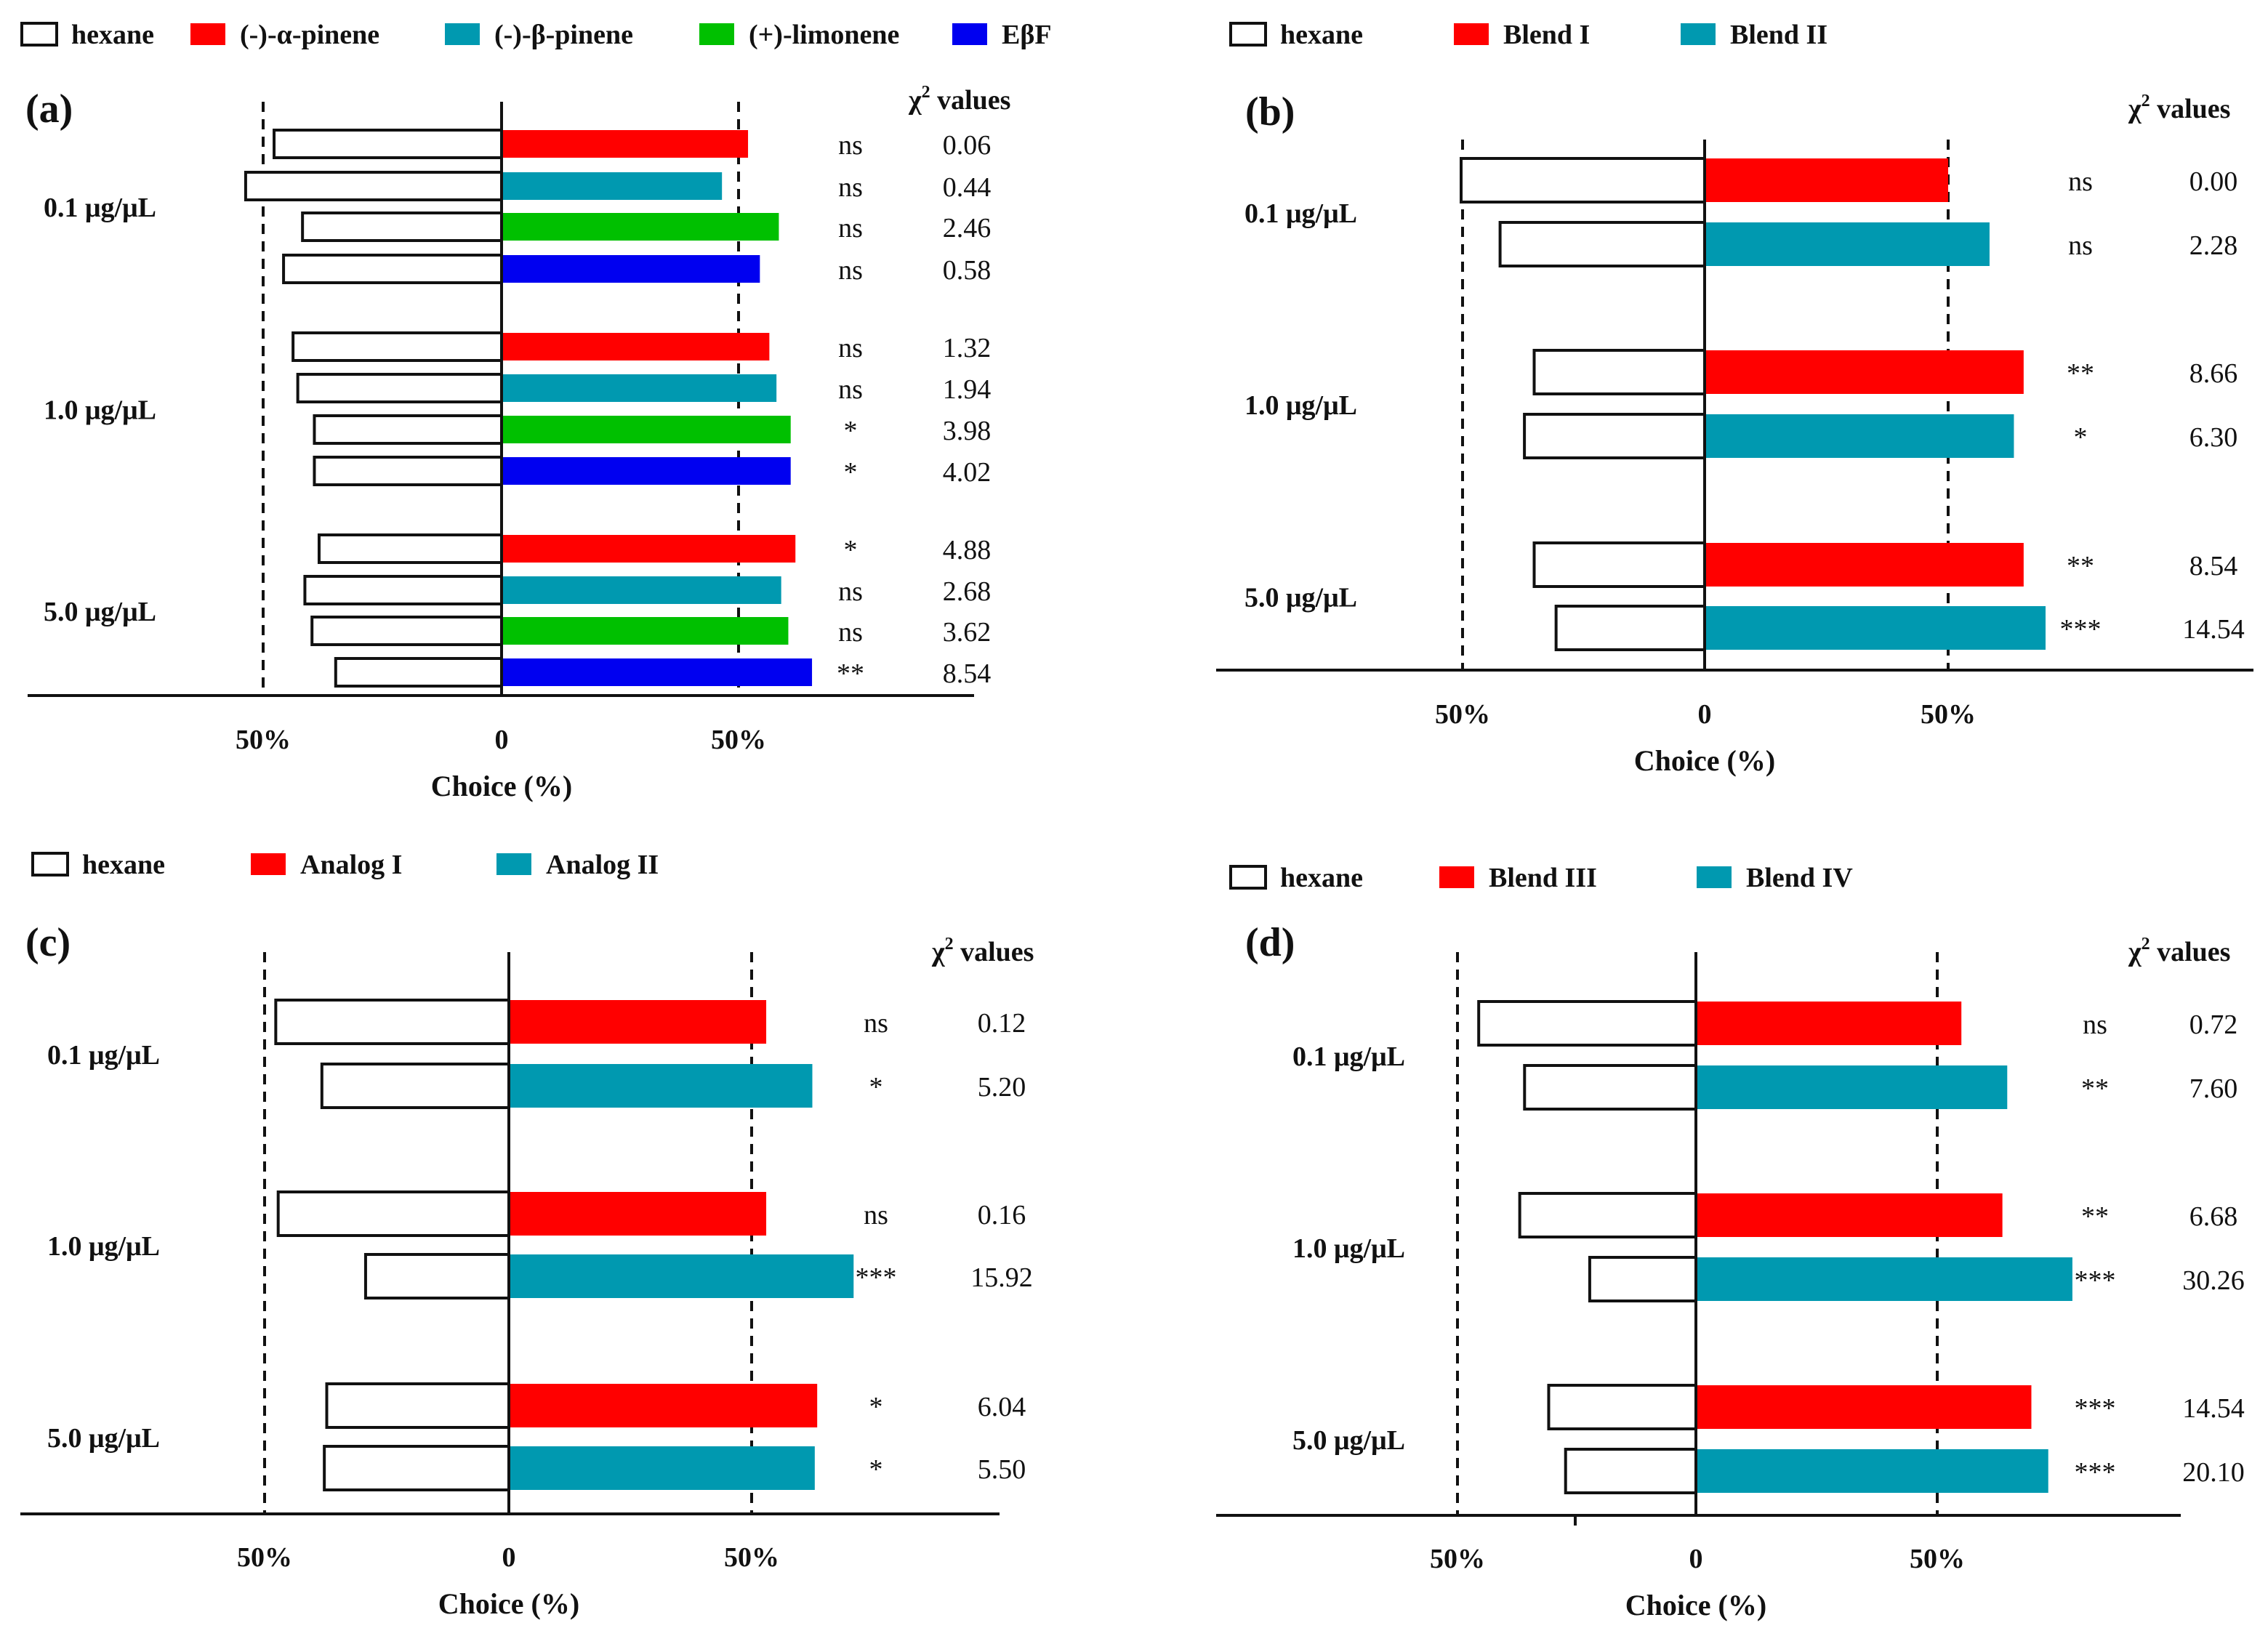 This screenshot has width=2268, height=1644. Describe the element at coordinates (967, 592) in the screenshot. I see `chi-value: 2.68` at that location.